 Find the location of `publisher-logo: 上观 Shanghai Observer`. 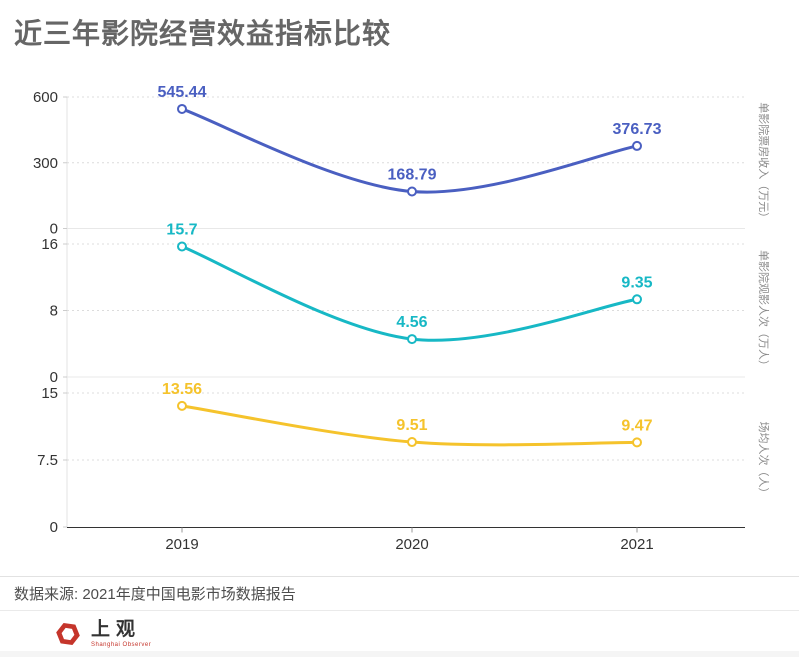

publisher-logo: 上观 Shanghai Observer is located at coordinates (103, 634).